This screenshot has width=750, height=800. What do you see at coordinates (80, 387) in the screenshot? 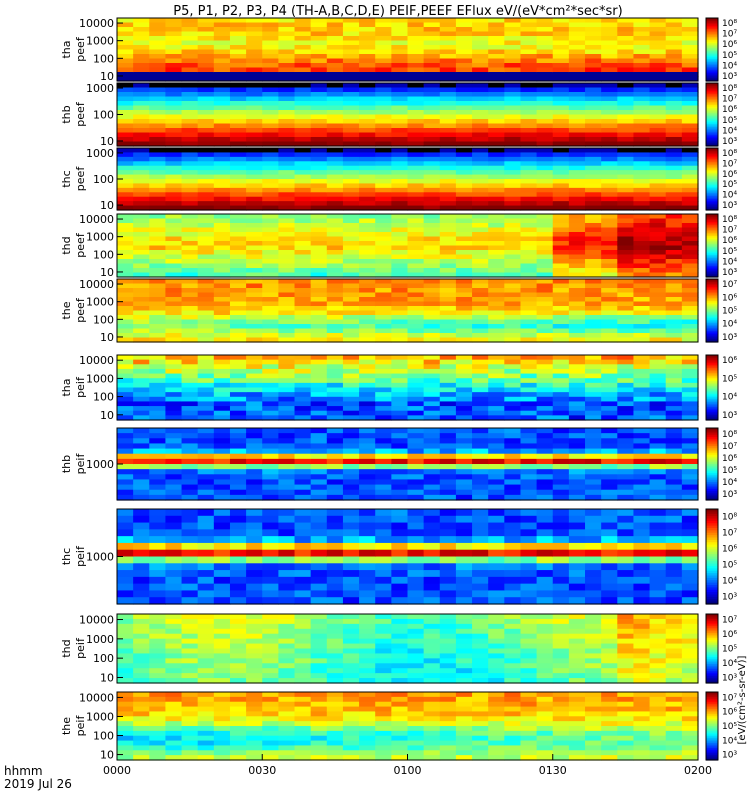
I see `panel-product-label: peif` at bounding box center [80, 387].